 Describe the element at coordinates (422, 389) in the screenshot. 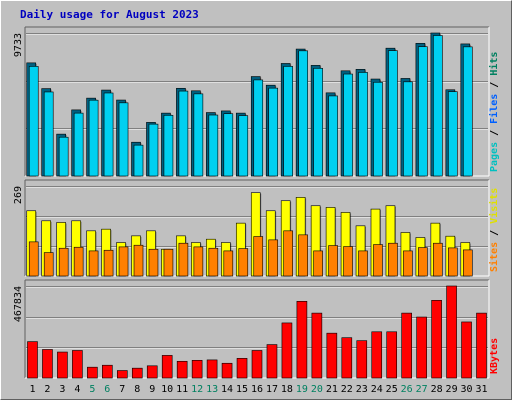

I see `x-tick-label: 27` at that location.